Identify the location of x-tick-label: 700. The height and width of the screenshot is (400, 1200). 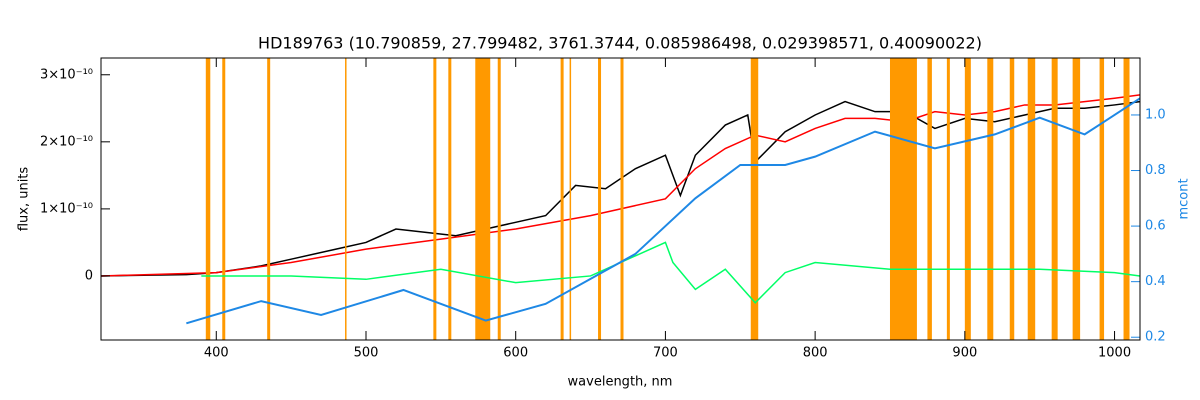
(665, 353).